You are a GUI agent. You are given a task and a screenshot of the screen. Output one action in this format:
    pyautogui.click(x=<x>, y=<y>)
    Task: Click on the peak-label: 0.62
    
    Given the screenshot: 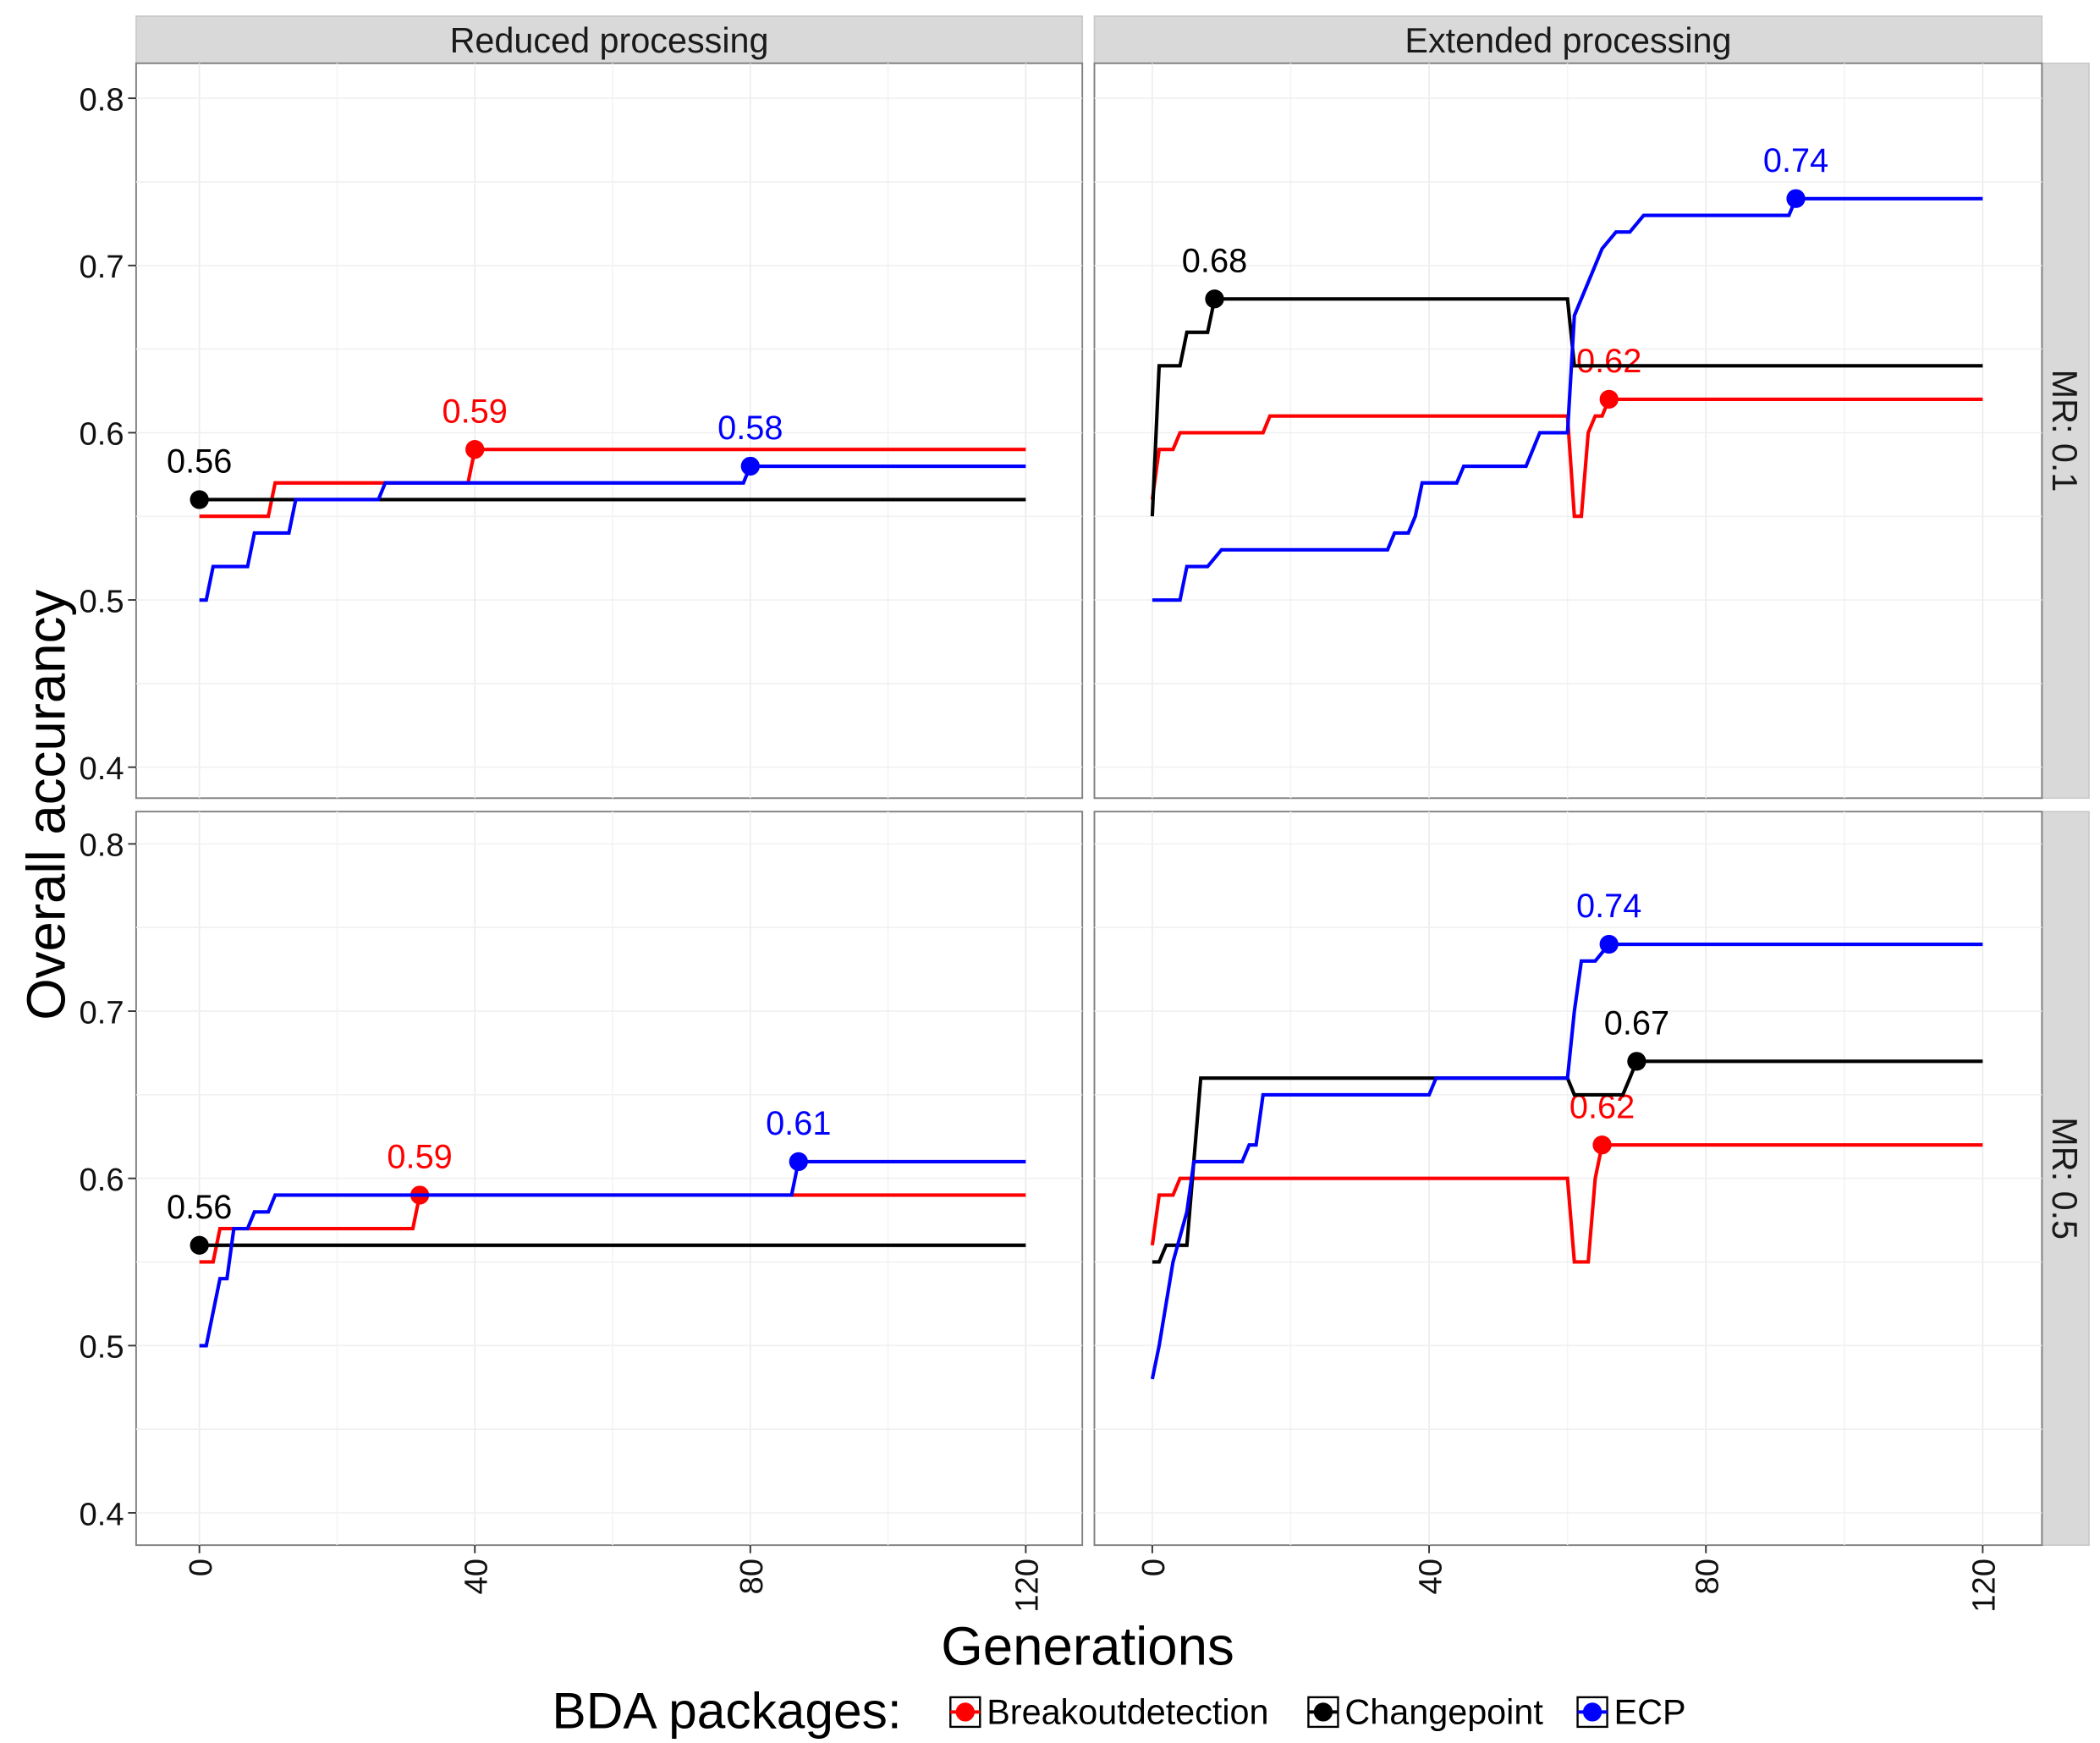 What is the action you would take?
    pyautogui.click(x=1609, y=361)
    